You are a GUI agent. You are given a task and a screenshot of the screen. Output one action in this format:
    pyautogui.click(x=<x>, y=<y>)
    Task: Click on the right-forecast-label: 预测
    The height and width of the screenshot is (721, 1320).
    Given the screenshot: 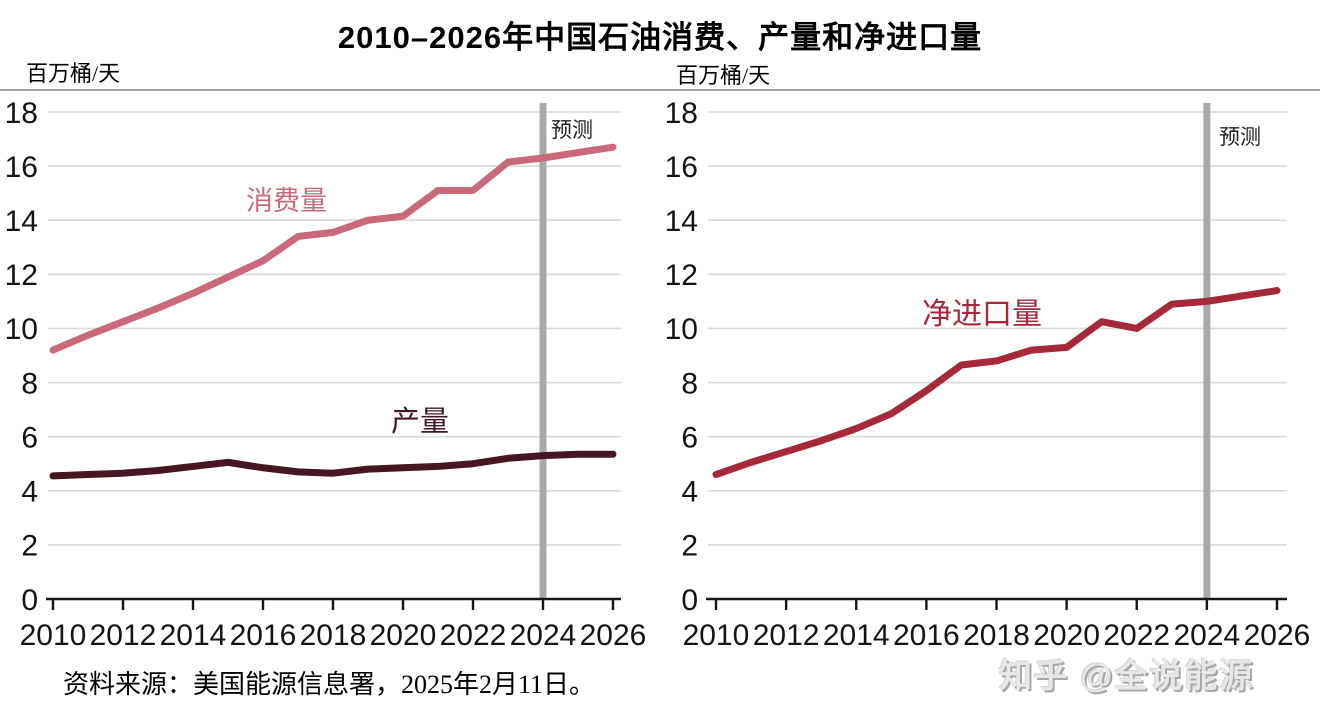 What is the action you would take?
    pyautogui.click(x=1240, y=137)
    